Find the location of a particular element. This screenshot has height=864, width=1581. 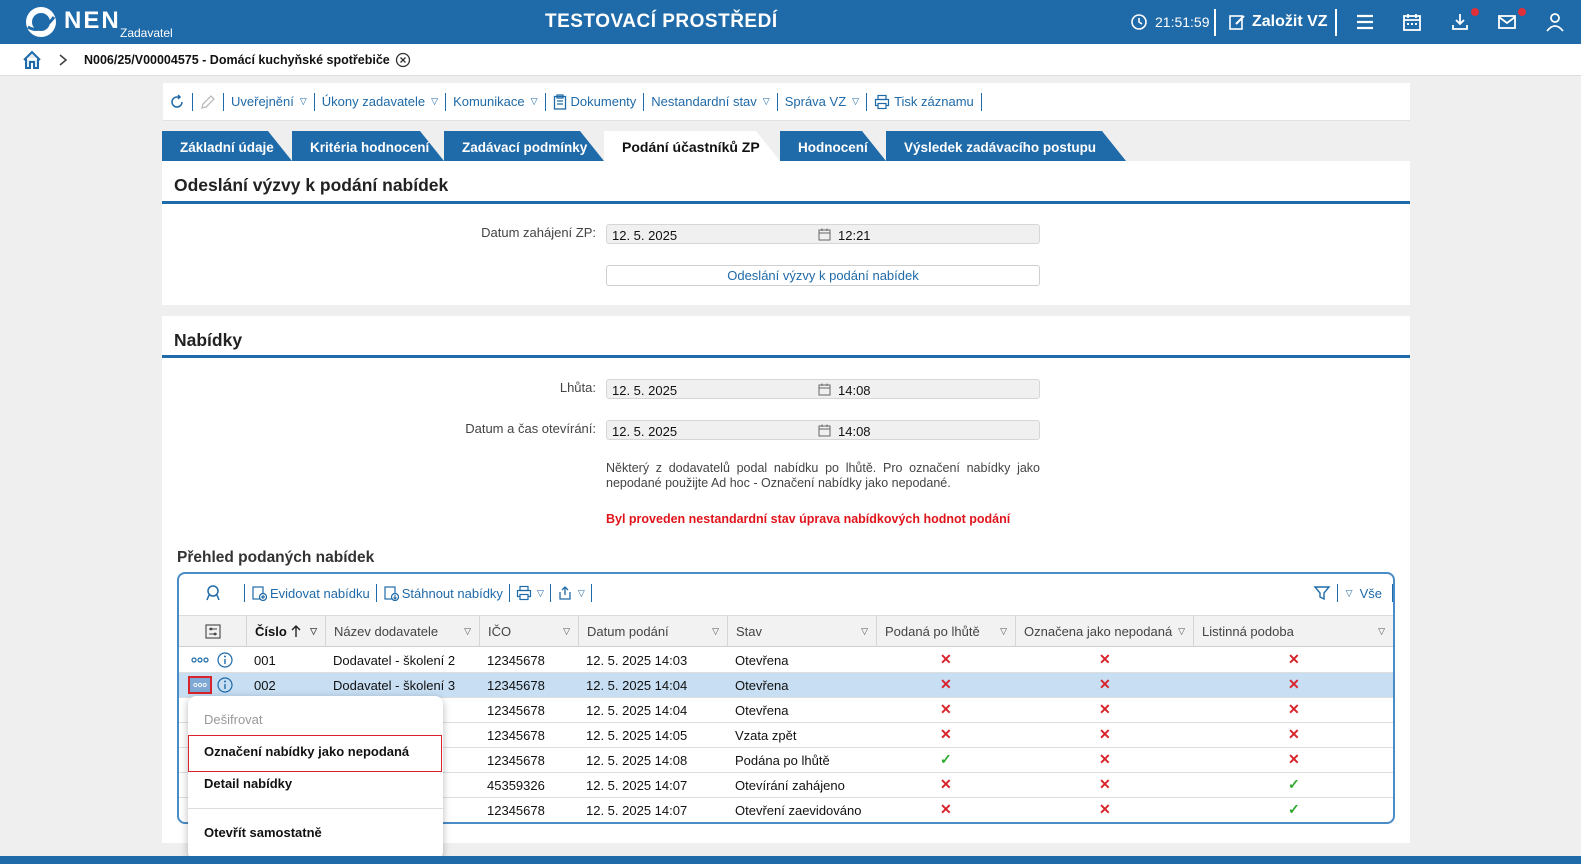

column-header-late: Podaná po lhůtě ▽ is located at coordinates (945, 631).